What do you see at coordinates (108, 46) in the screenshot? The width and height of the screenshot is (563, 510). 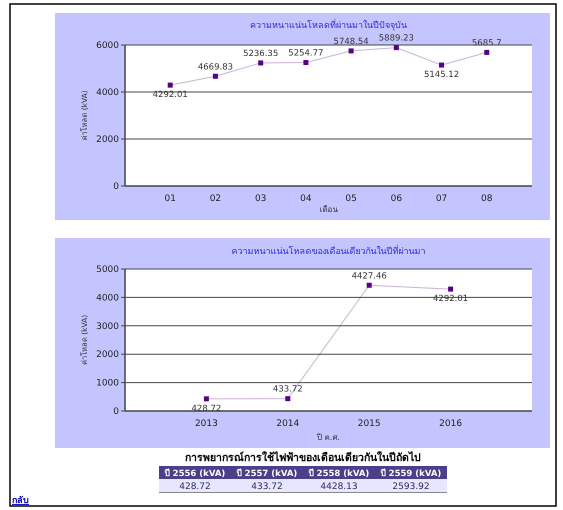 I see `y-tick-label: 6000` at bounding box center [108, 46].